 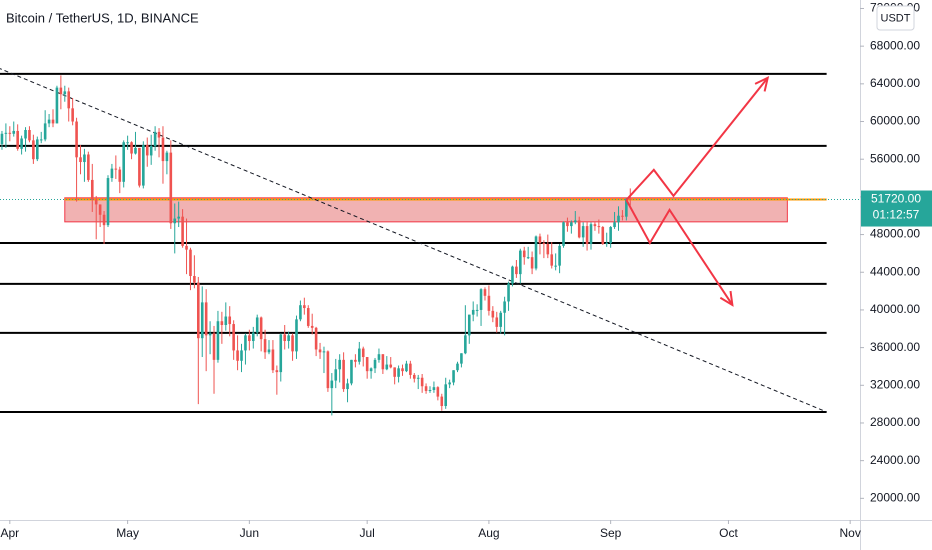 I want to click on x-tick-label: Apr, so click(x=9, y=533).